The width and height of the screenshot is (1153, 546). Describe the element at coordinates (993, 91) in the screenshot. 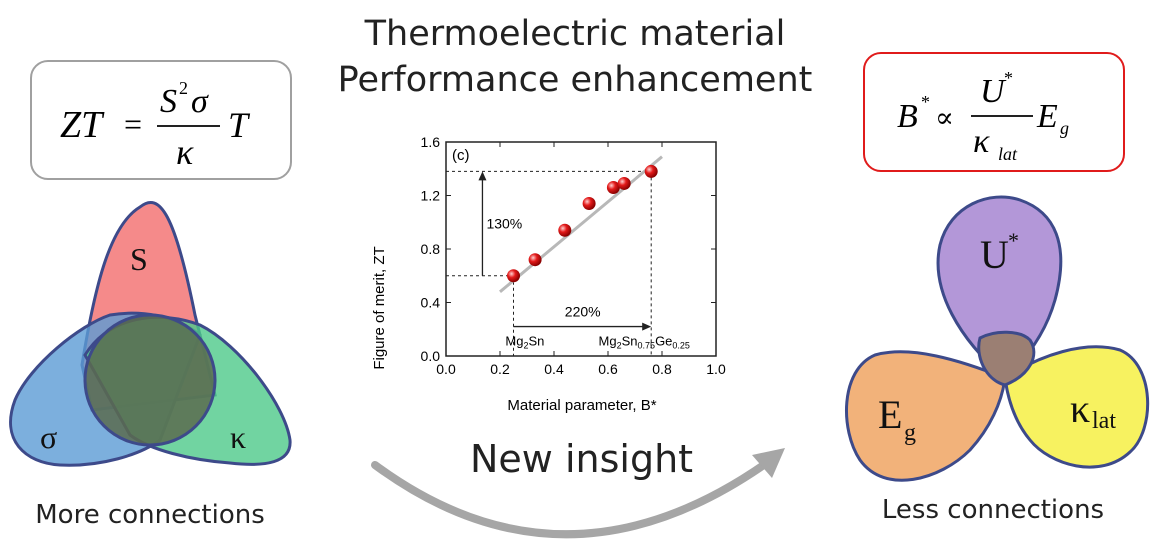

I see `b-num-u: U` at that location.